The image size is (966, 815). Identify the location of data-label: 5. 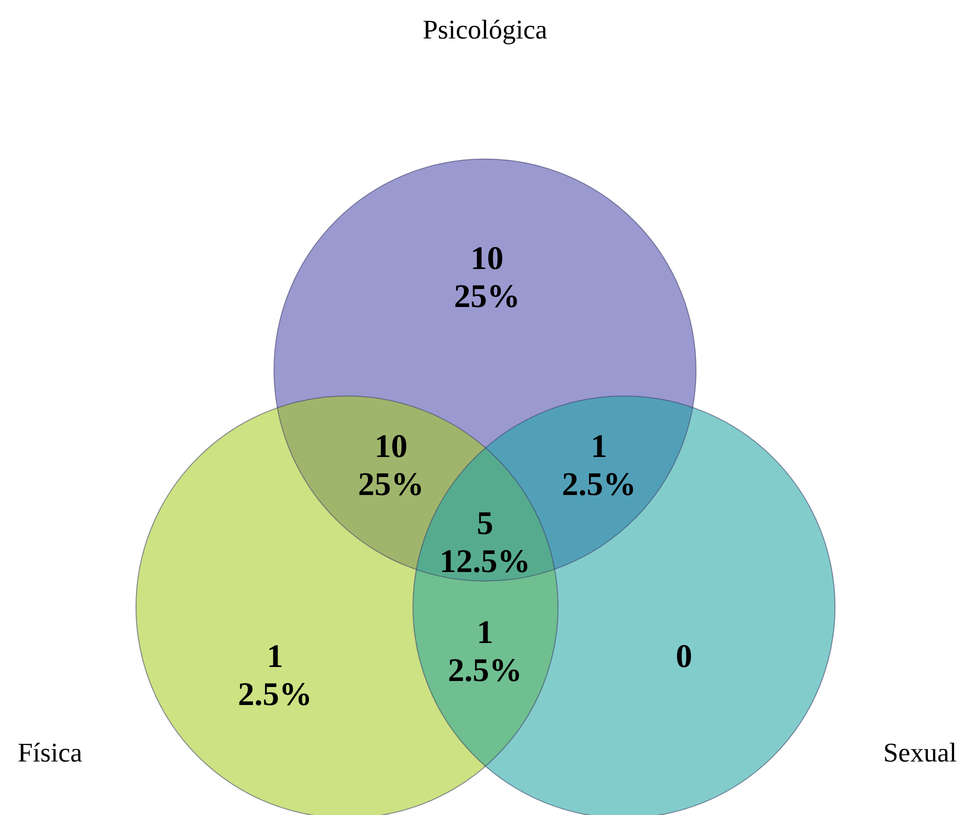
(485, 524).